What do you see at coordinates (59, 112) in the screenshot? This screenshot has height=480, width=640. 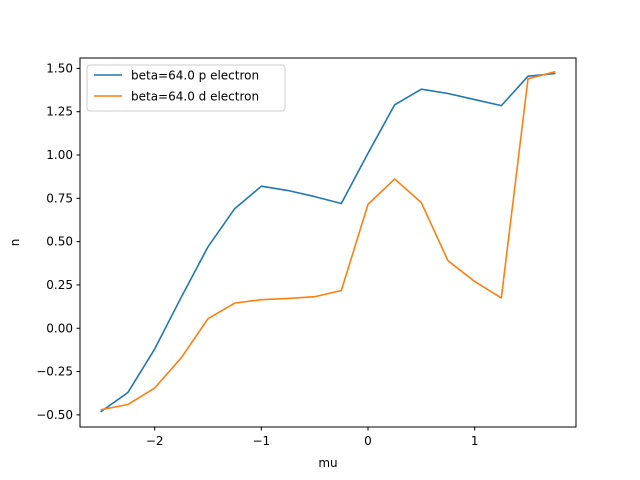 I see `y-tick-label: 1.25` at bounding box center [59, 112].